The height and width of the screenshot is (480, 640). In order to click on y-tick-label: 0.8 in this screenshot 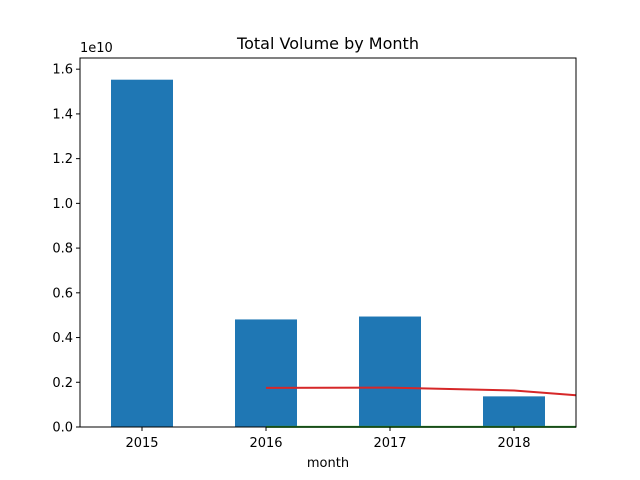, I will do `click(62, 249)`.